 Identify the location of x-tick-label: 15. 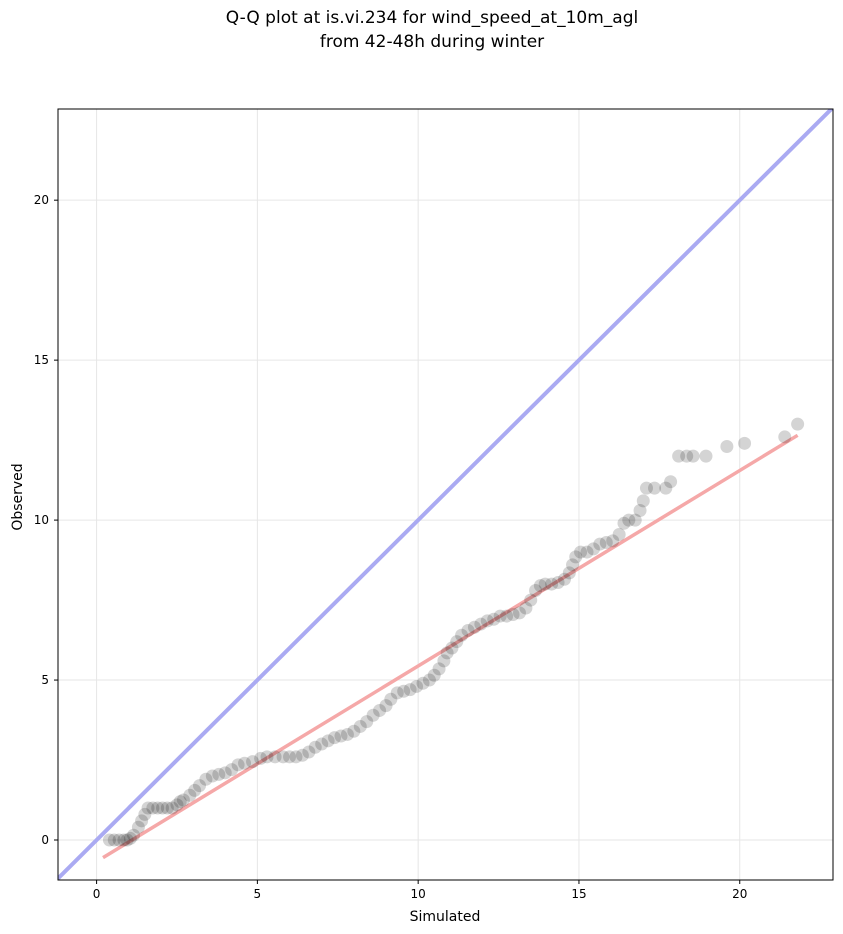
(578, 894).